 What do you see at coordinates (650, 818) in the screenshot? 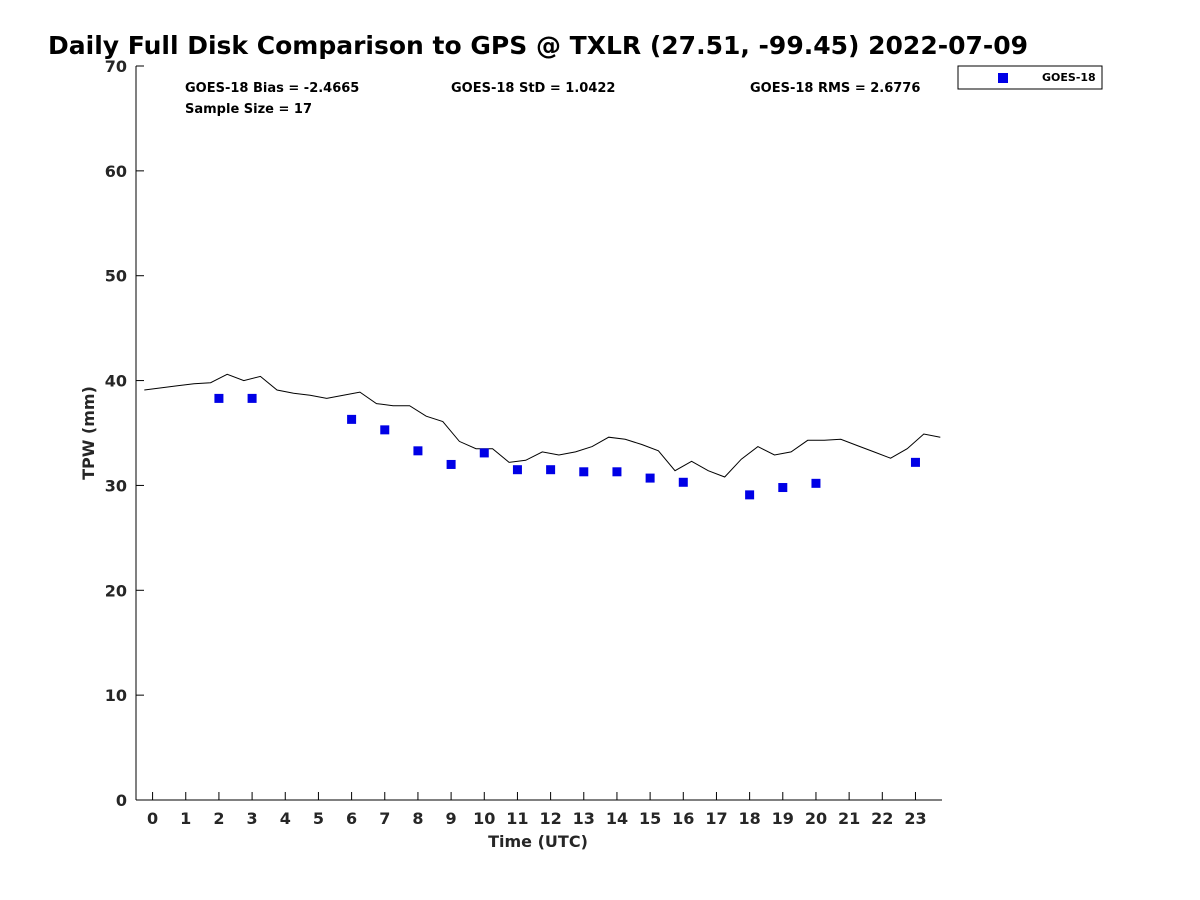
I see `x-tick-label: 15` at bounding box center [650, 818].